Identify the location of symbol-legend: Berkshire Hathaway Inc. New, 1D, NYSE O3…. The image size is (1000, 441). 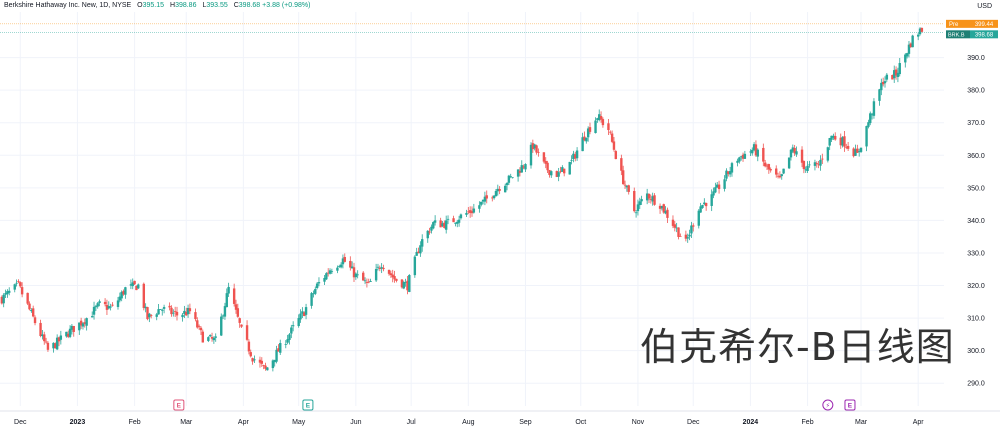
(157, 5).